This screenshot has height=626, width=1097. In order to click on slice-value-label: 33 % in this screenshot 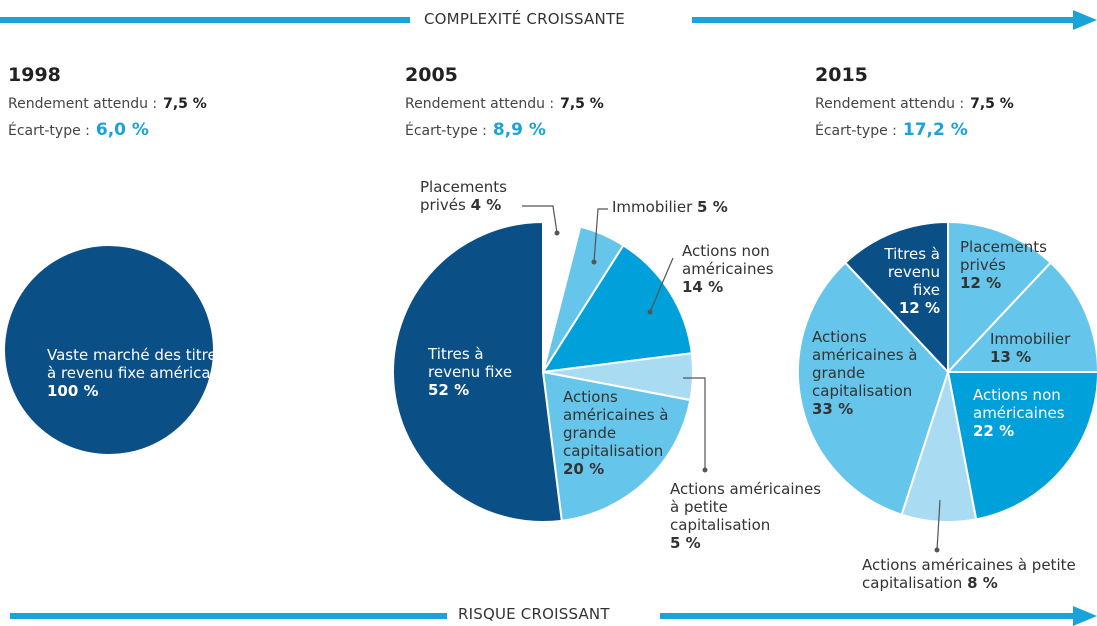, I will do `click(833, 409)`.